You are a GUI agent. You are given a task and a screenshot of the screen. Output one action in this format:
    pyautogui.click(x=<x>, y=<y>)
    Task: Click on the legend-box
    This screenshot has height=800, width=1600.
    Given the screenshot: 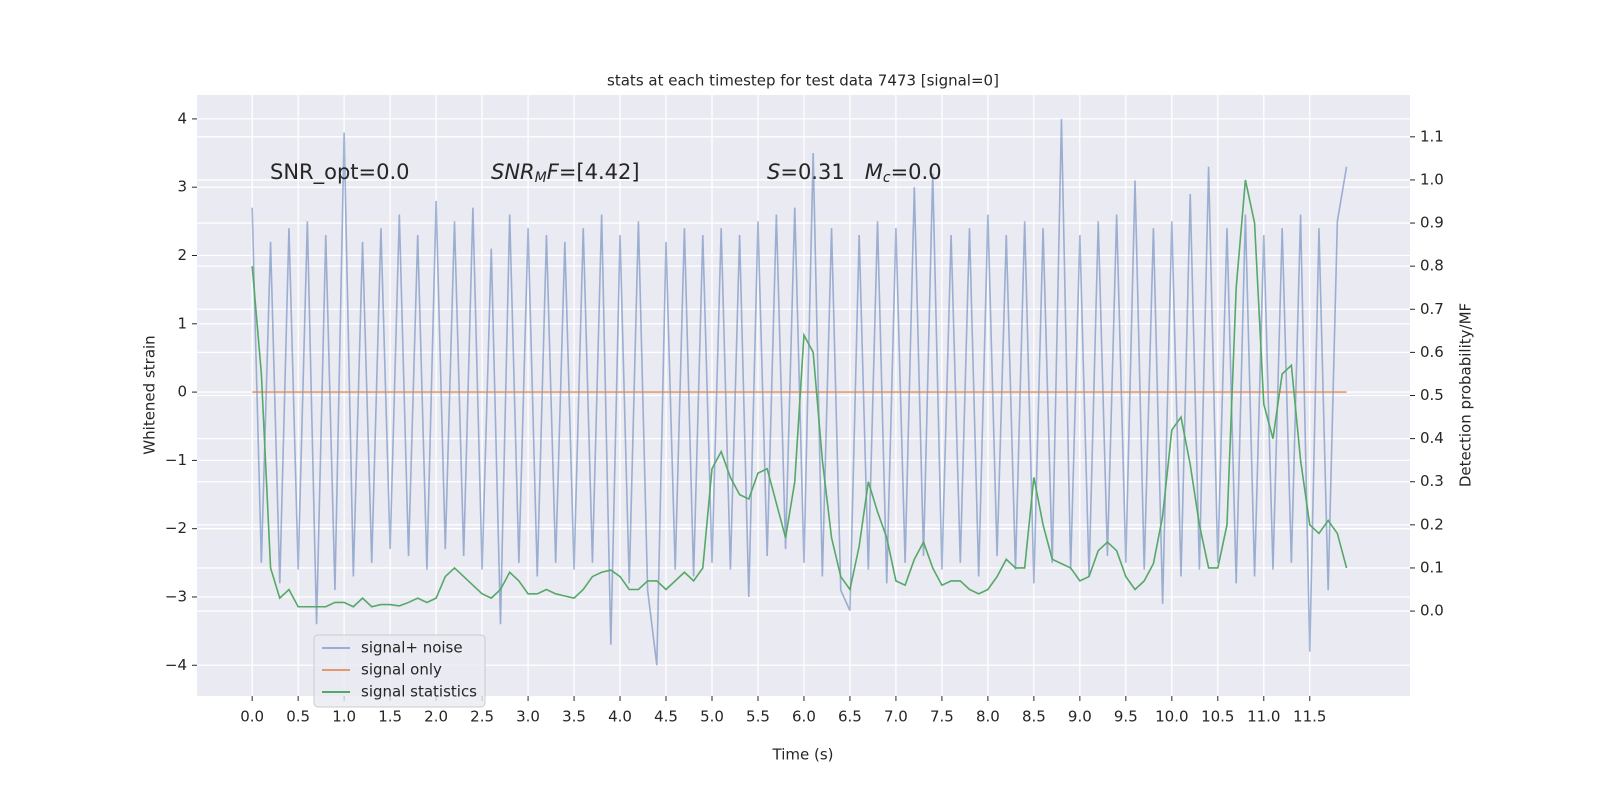 What is the action you would take?
    pyautogui.click(x=399, y=671)
    